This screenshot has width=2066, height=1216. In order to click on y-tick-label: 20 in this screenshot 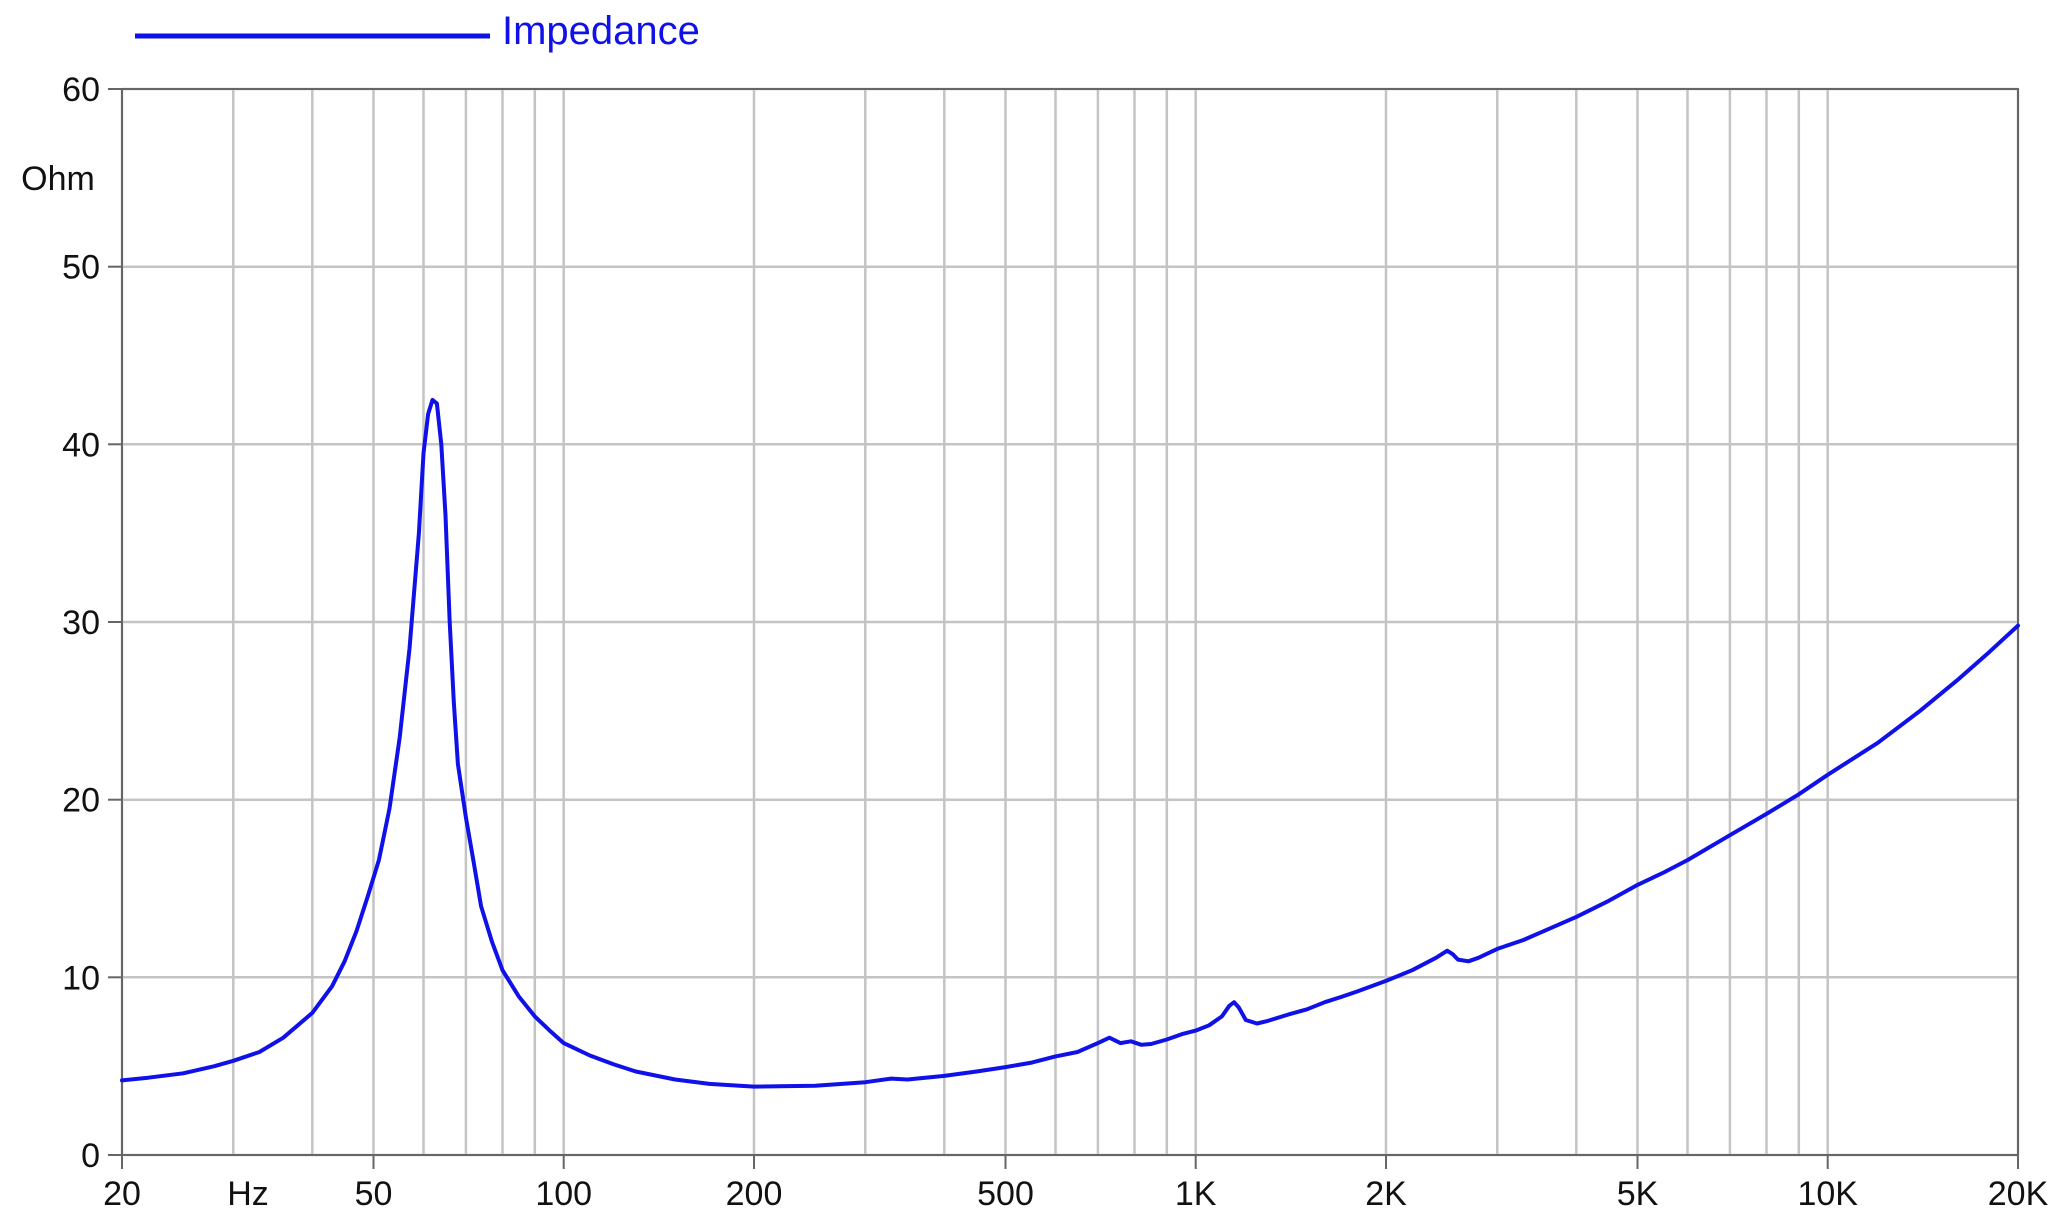, I will do `click(81, 801)`.